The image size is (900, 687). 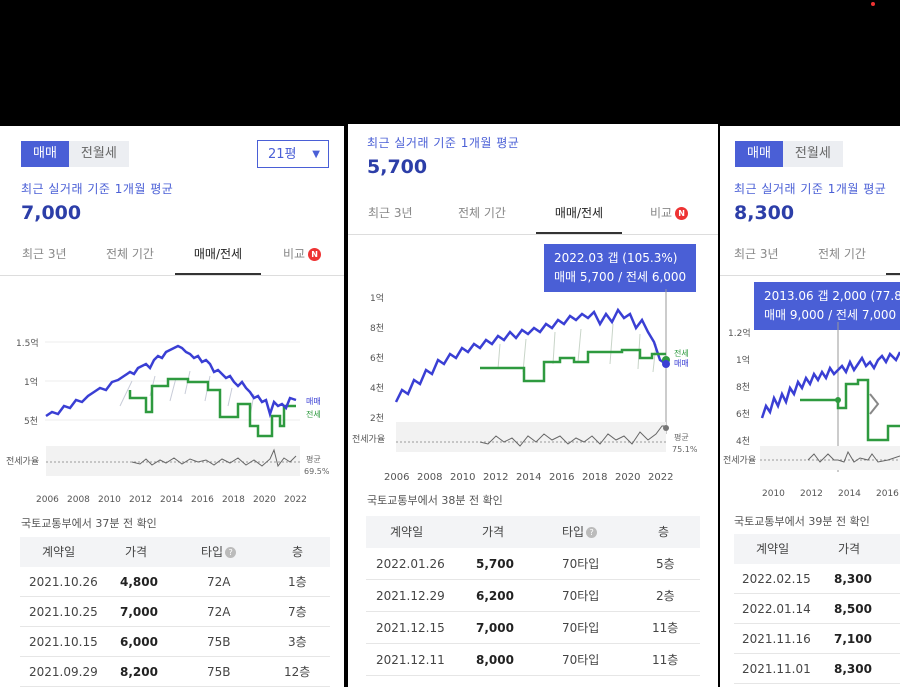 What do you see at coordinates (264, 500) in the screenshot?
I see `x-tick-label: 2020` at bounding box center [264, 500].